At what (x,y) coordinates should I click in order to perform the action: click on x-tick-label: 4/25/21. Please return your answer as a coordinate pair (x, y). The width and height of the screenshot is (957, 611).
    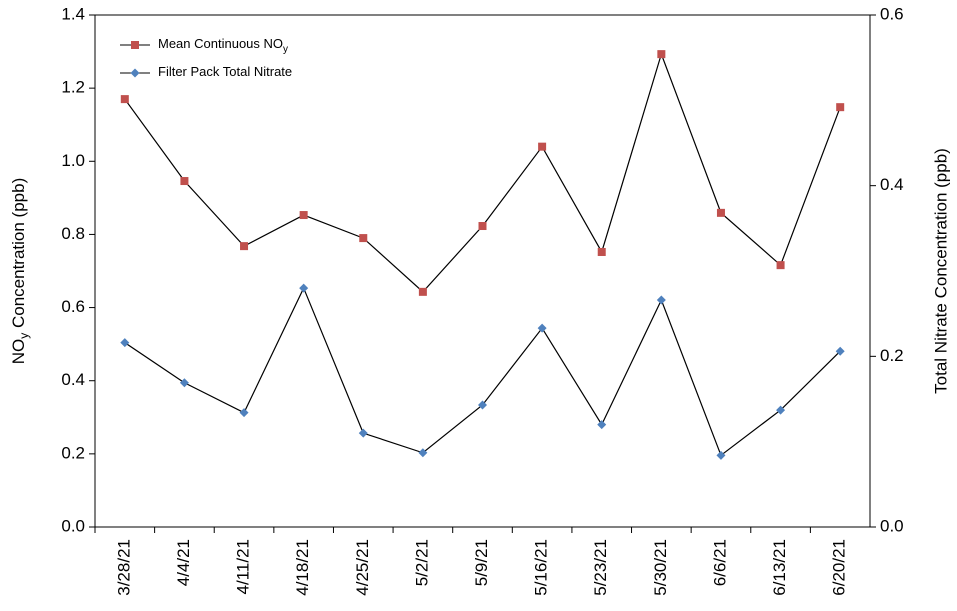
    Looking at the image, I should click on (362, 567).